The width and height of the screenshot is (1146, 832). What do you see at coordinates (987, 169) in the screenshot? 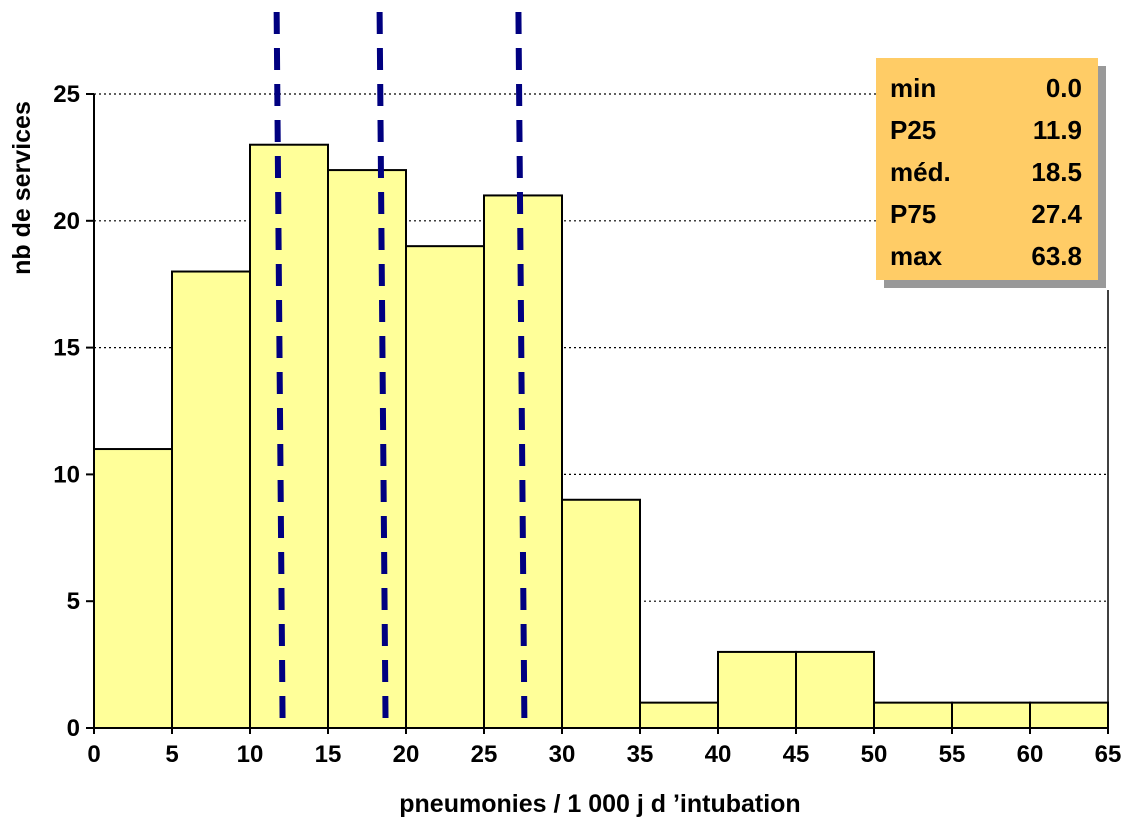
I see `stats-box-background` at bounding box center [987, 169].